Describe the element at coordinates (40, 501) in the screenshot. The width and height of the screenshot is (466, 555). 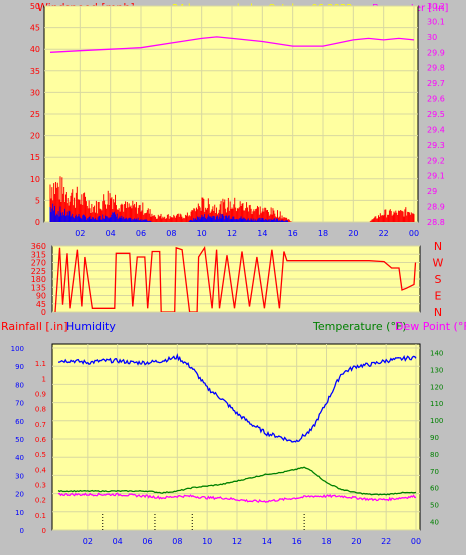
I see `rainfall-tick-label: 0.2` at that location.